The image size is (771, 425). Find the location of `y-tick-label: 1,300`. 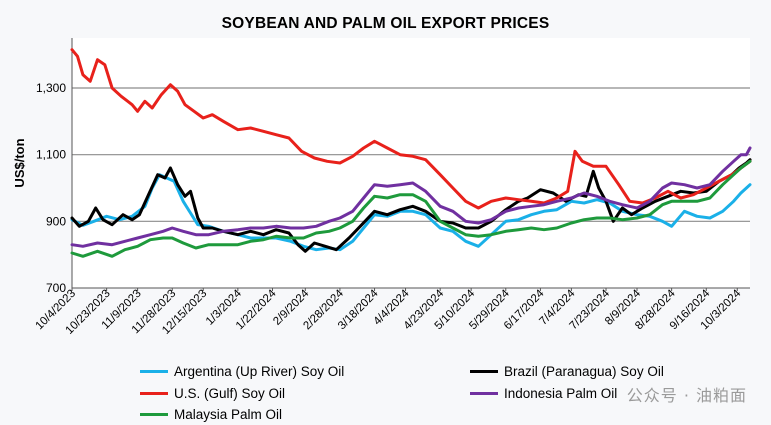

y-tick-label: 1,300 is located at coordinates (51, 88).